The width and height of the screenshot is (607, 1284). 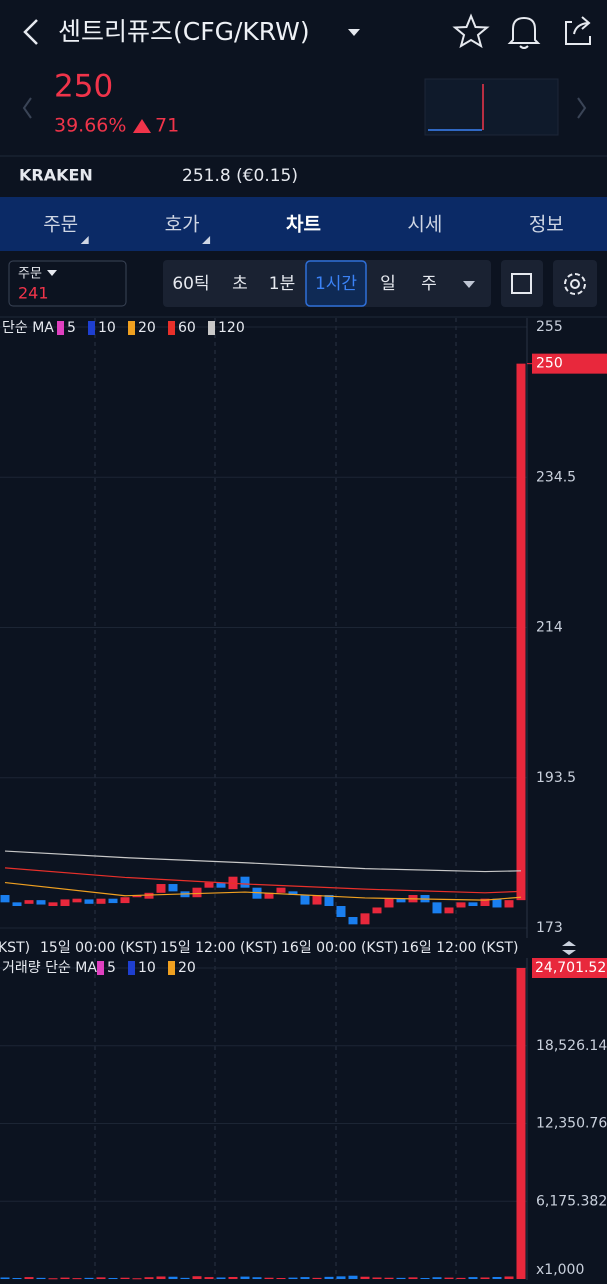 I want to click on x-tick-label: 15일 12:00 (KST), so click(x=218, y=948).